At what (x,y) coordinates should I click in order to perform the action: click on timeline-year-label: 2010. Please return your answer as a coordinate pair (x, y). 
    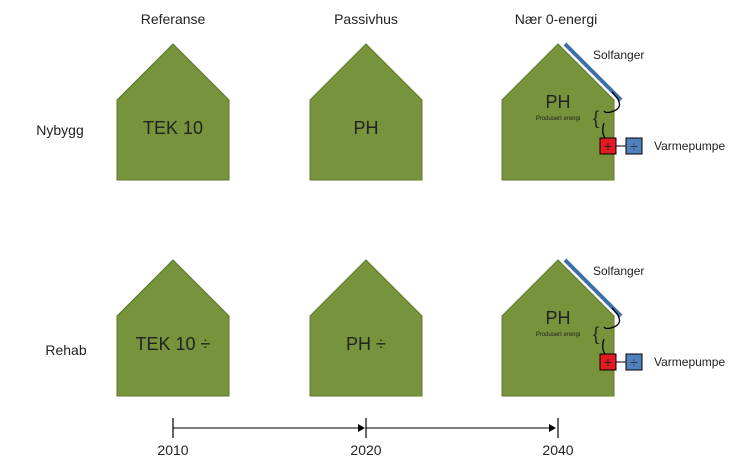
    Looking at the image, I should click on (172, 450).